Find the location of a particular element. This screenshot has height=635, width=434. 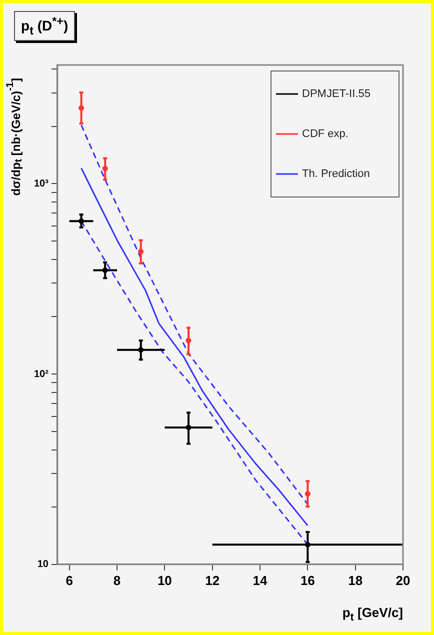

chart-title: p$_{t}$ (D$^{*+}$) is located at coordinates (45, 26).